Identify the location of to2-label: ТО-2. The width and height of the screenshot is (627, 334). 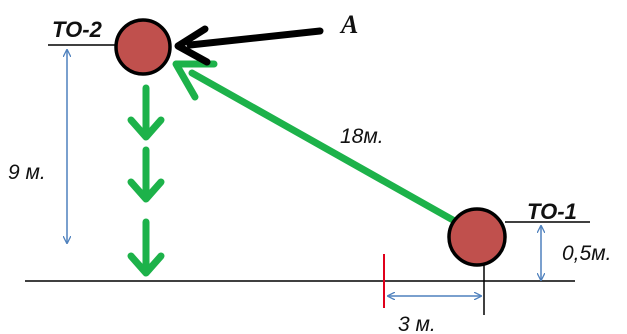
(77, 29).